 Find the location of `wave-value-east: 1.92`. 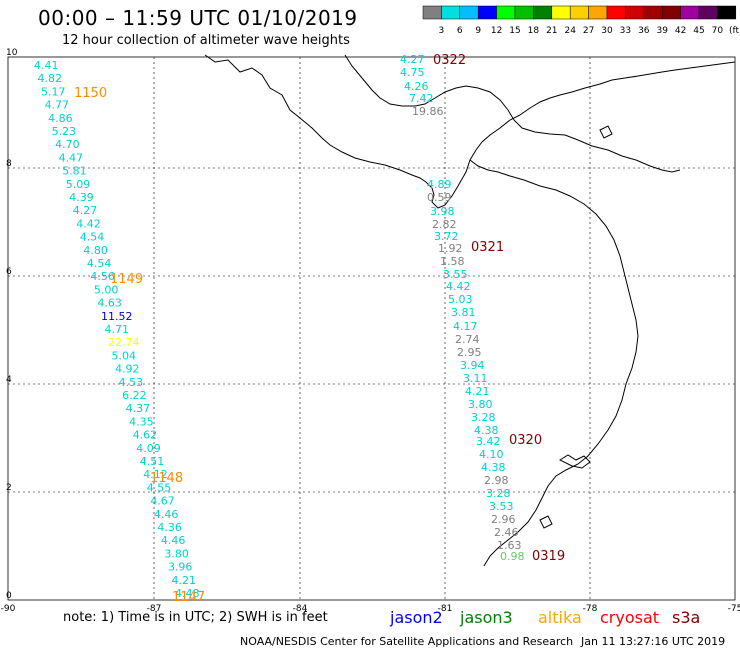

wave-value-east: 1.92 is located at coordinates (450, 248).